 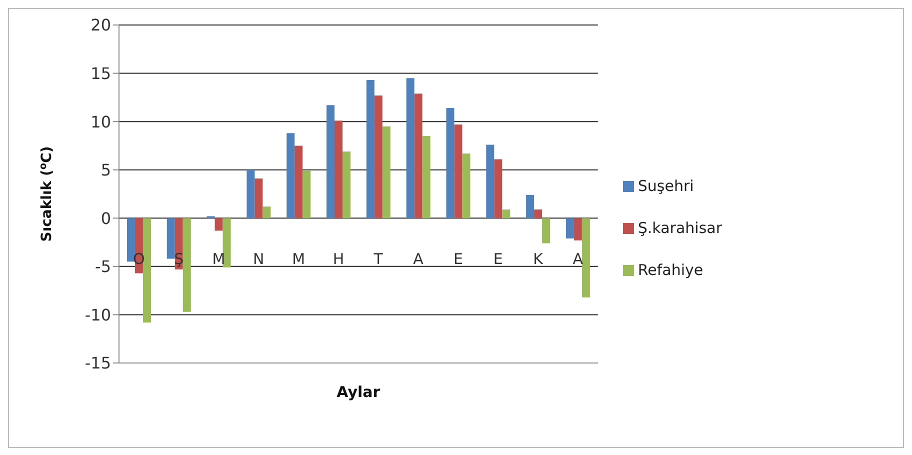 What do you see at coordinates (538, 259) in the screenshot?
I see `x-tick-label: K` at bounding box center [538, 259].